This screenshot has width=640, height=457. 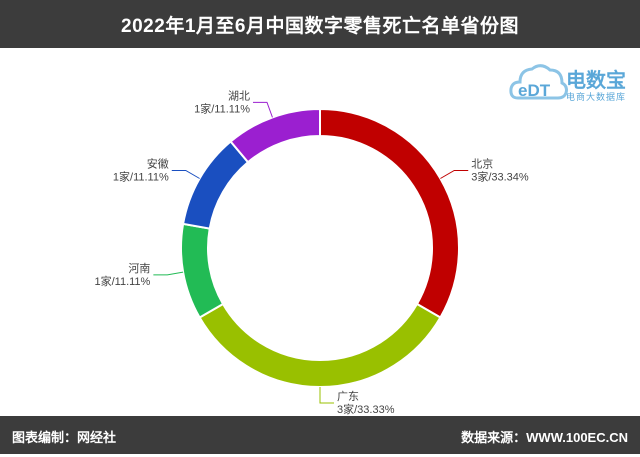 I want to click on slice-name-北京: 北京, so click(x=482, y=164).